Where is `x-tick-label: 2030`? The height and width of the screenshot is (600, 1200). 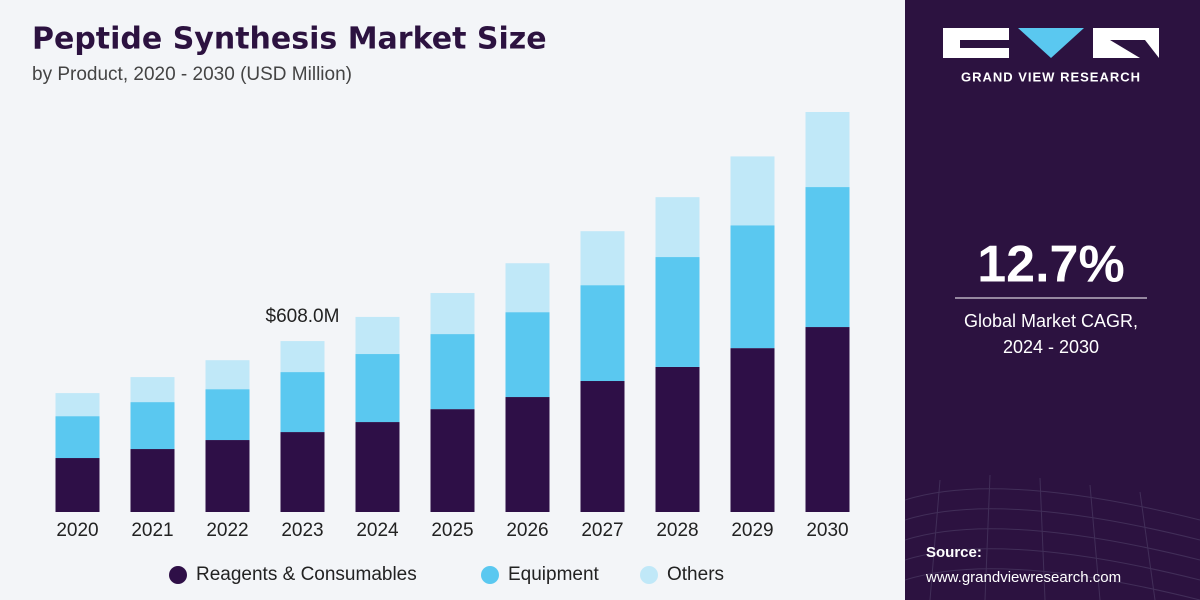
x-tick-label: 2030 is located at coordinates (827, 530).